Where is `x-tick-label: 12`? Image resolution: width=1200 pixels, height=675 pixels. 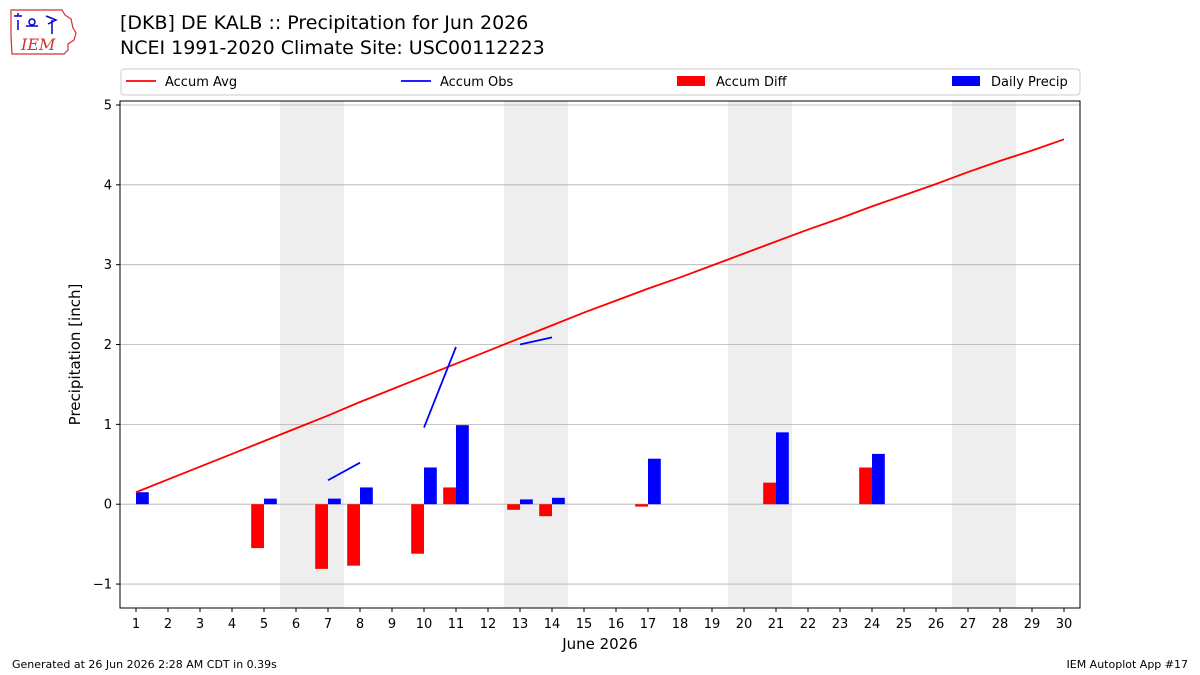
x-tick-label: 12 is located at coordinates (488, 624).